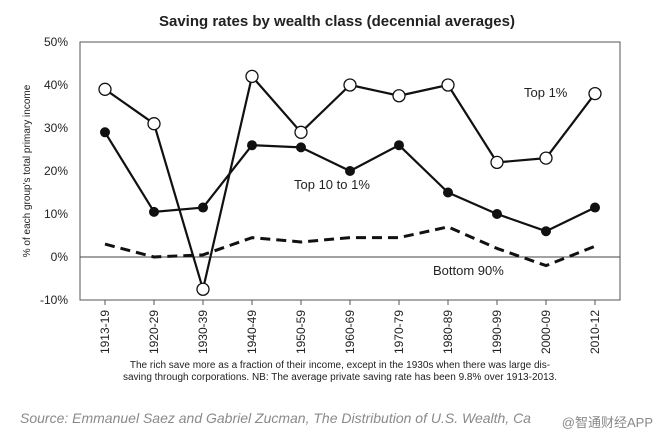 This screenshot has height=445, width=665. I want to click on y-axis-label-group: % of each group's total primary income, so click(27, 170).